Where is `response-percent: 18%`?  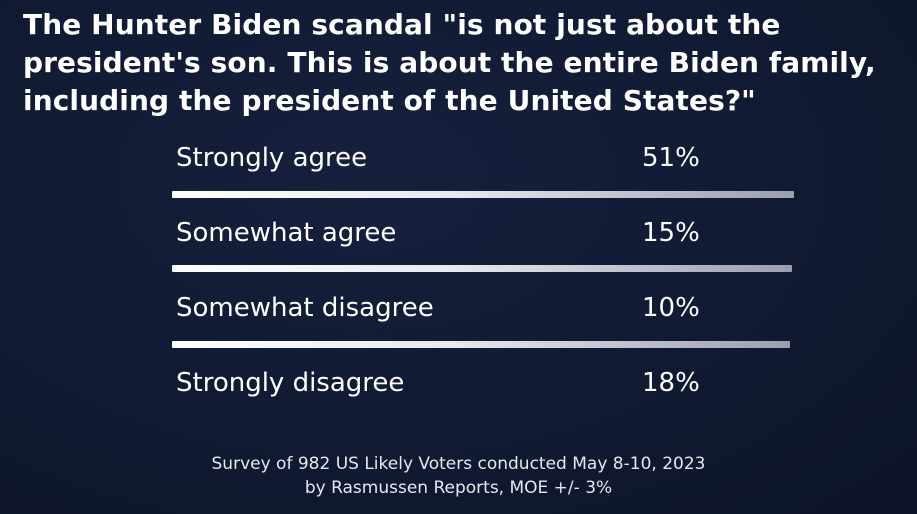
response-percent: 18% is located at coordinates (671, 383).